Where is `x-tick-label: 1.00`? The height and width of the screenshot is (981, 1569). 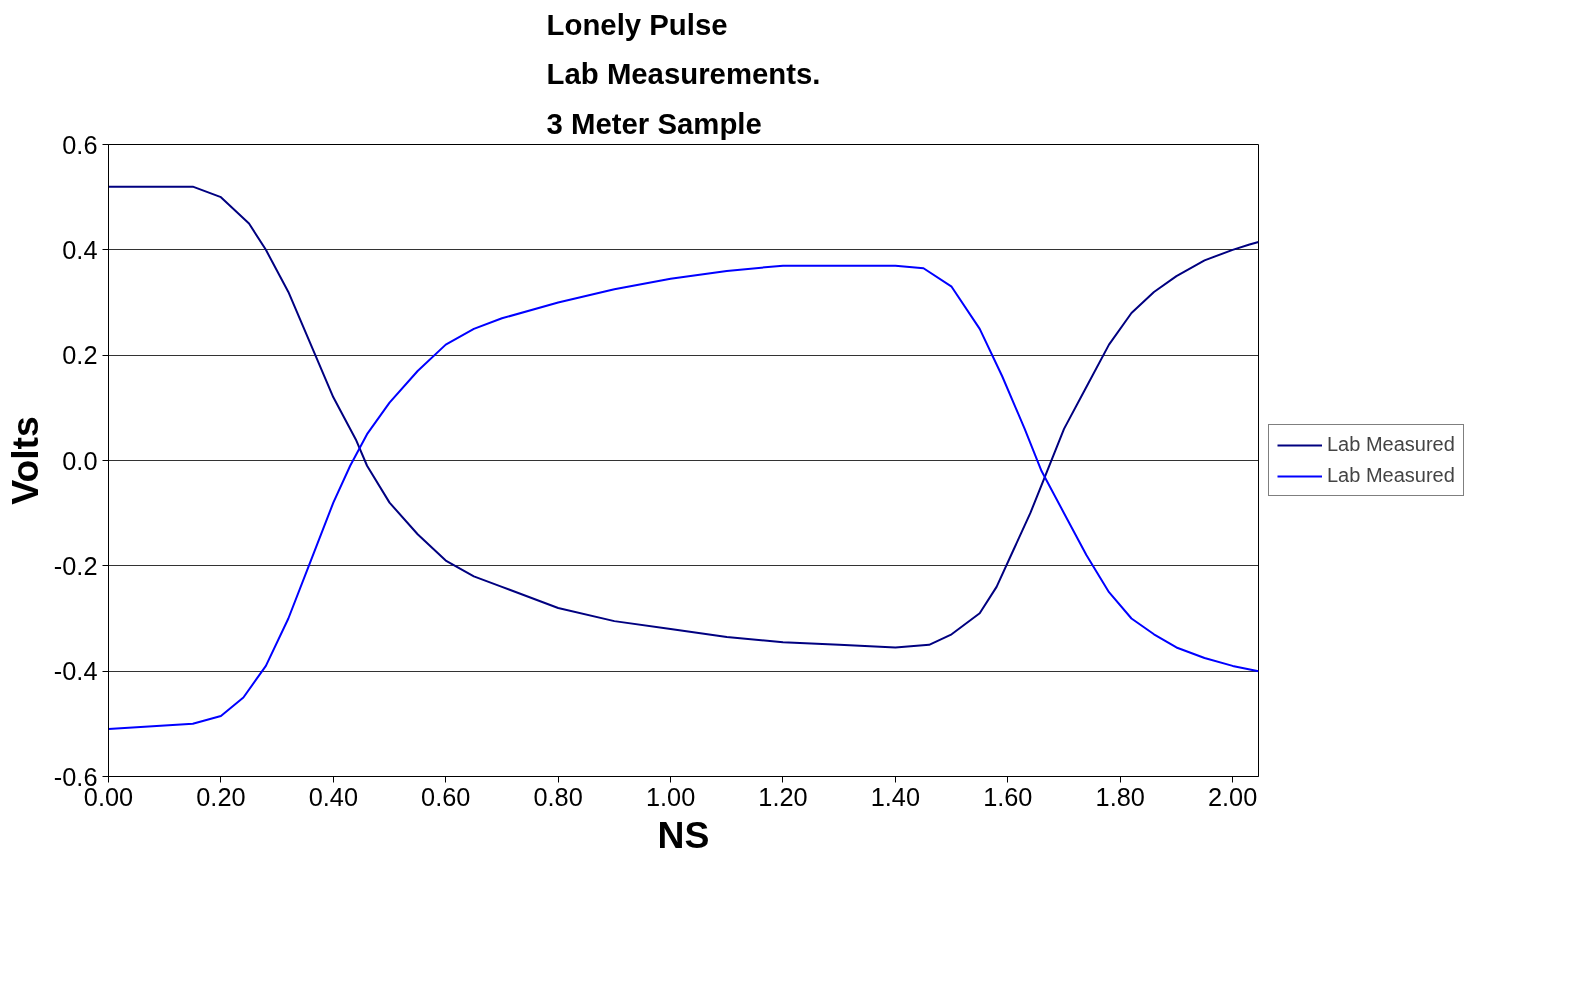 x-tick-label: 1.00 is located at coordinates (670, 796).